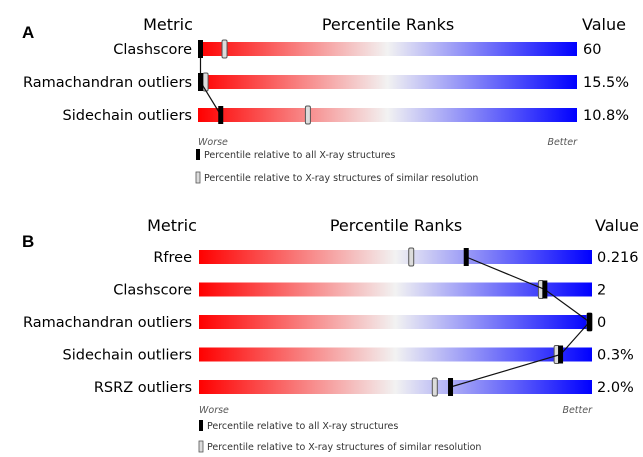  Describe the element at coordinates (592, 50) in the screenshot. I see `metric-value: 60` at that location.